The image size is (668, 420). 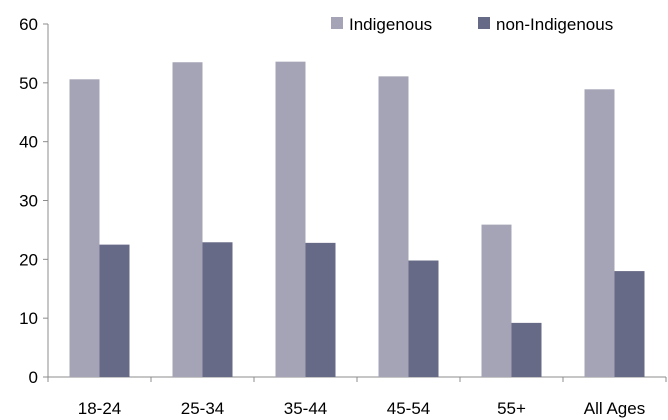 What do you see at coordinates (28, 142) in the screenshot?
I see `y-tick-label: 40` at bounding box center [28, 142].